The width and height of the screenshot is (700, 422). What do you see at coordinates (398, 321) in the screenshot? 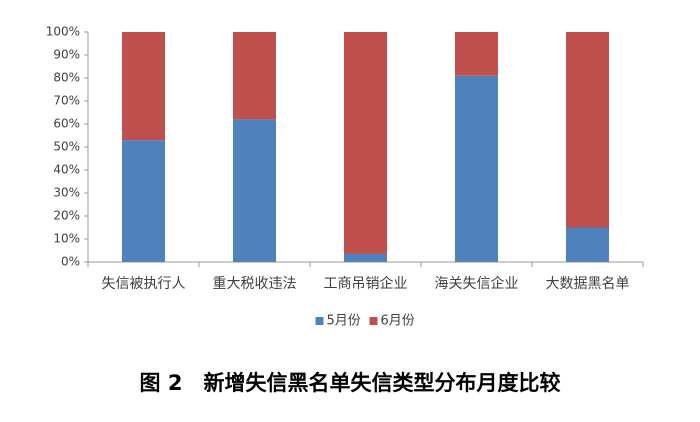
I see `legend-label: 6月份` at bounding box center [398, 321].